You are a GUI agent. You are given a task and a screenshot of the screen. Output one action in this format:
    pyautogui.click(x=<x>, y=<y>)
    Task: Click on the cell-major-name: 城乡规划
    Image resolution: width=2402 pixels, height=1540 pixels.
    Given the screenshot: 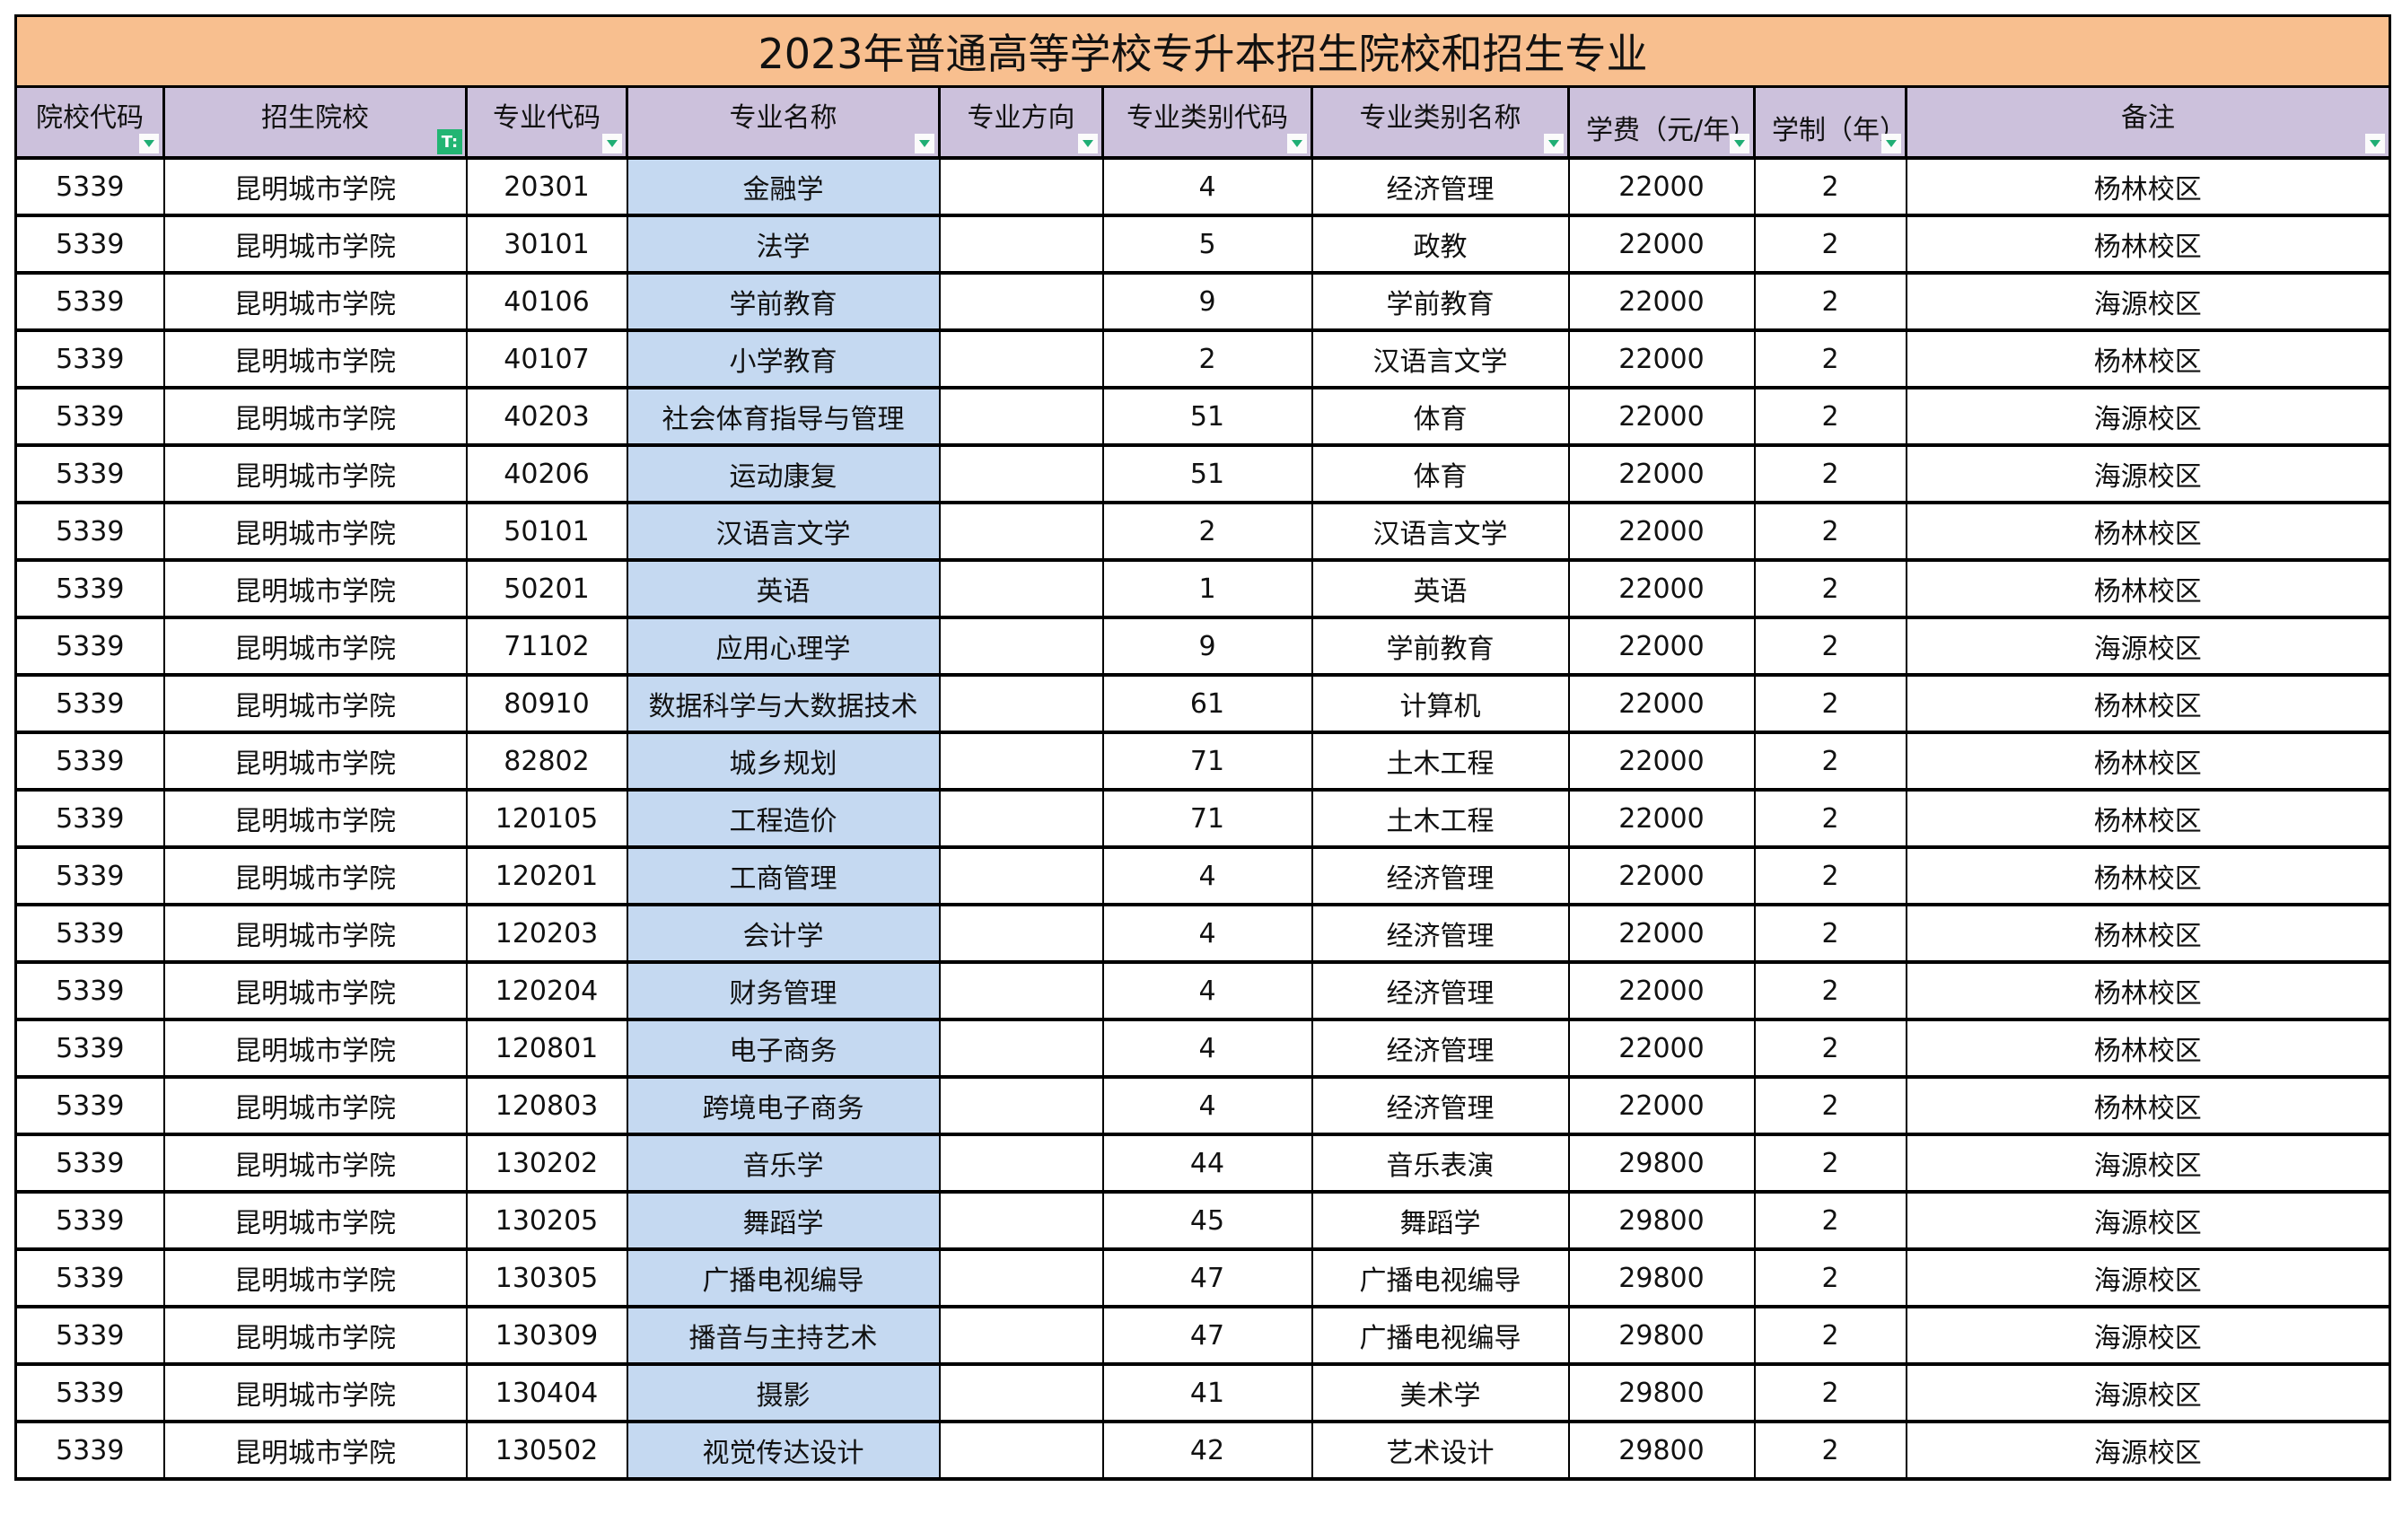 What is the action you would take?
    pyautogui.click(x=784, y=762)
    